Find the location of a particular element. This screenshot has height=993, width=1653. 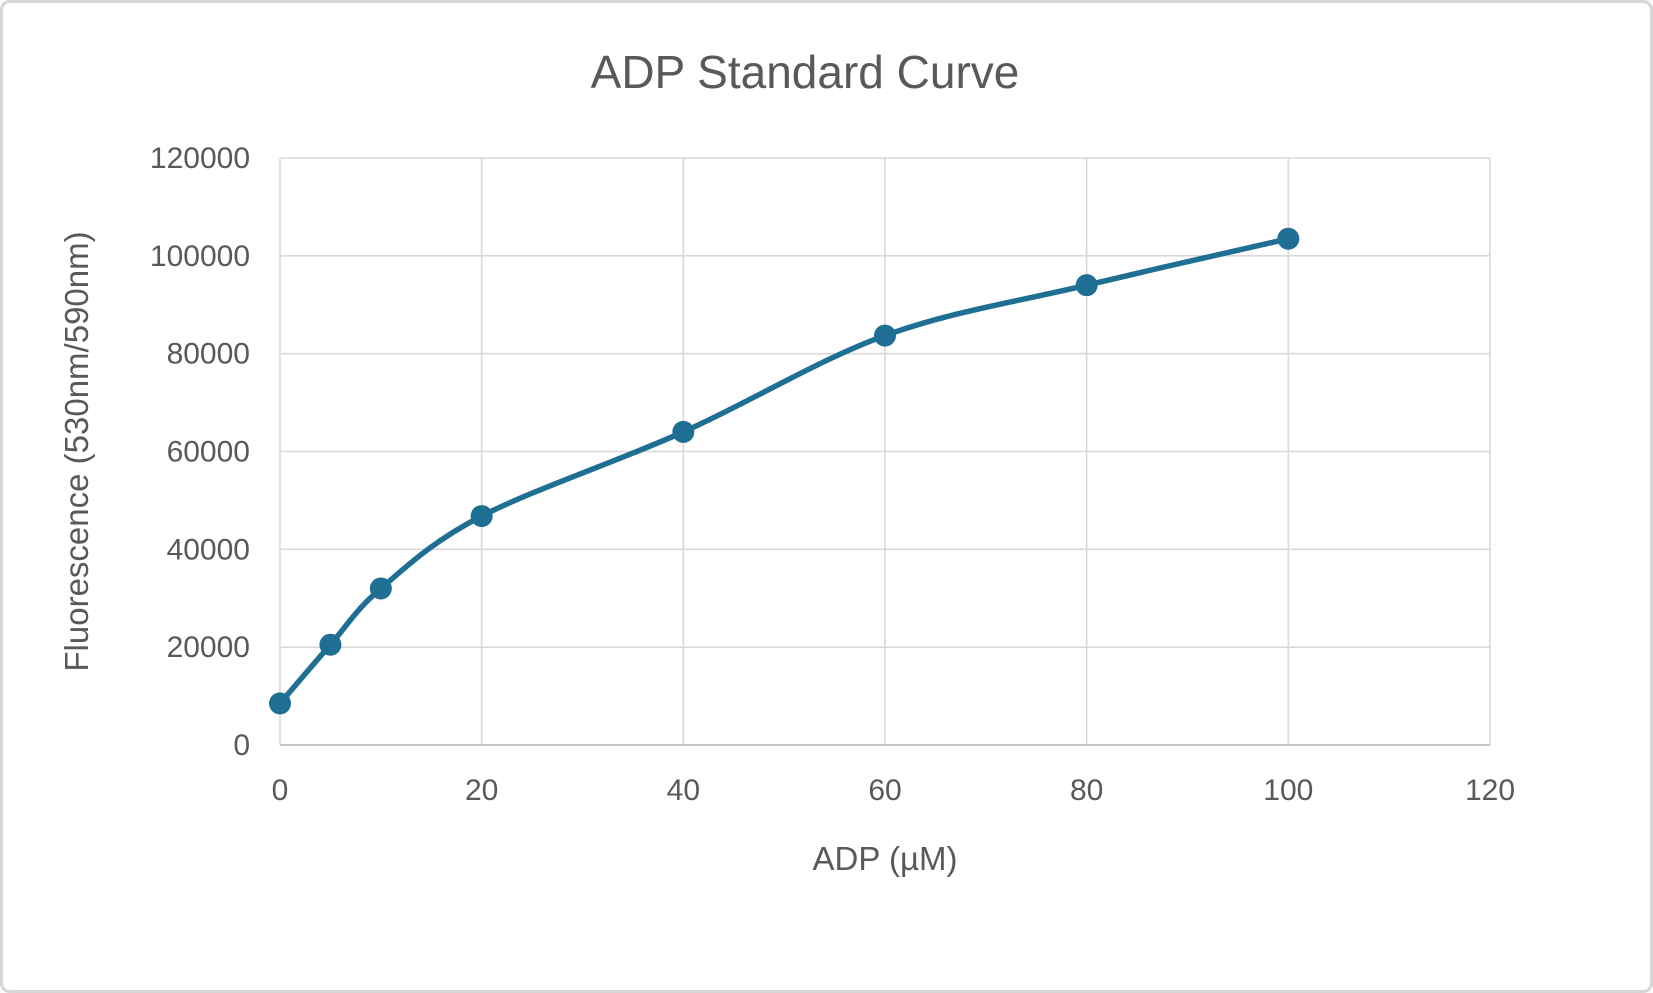

y-axis-title: Fluorescence (530nm/590nm) is located at coordinates (76, 451).